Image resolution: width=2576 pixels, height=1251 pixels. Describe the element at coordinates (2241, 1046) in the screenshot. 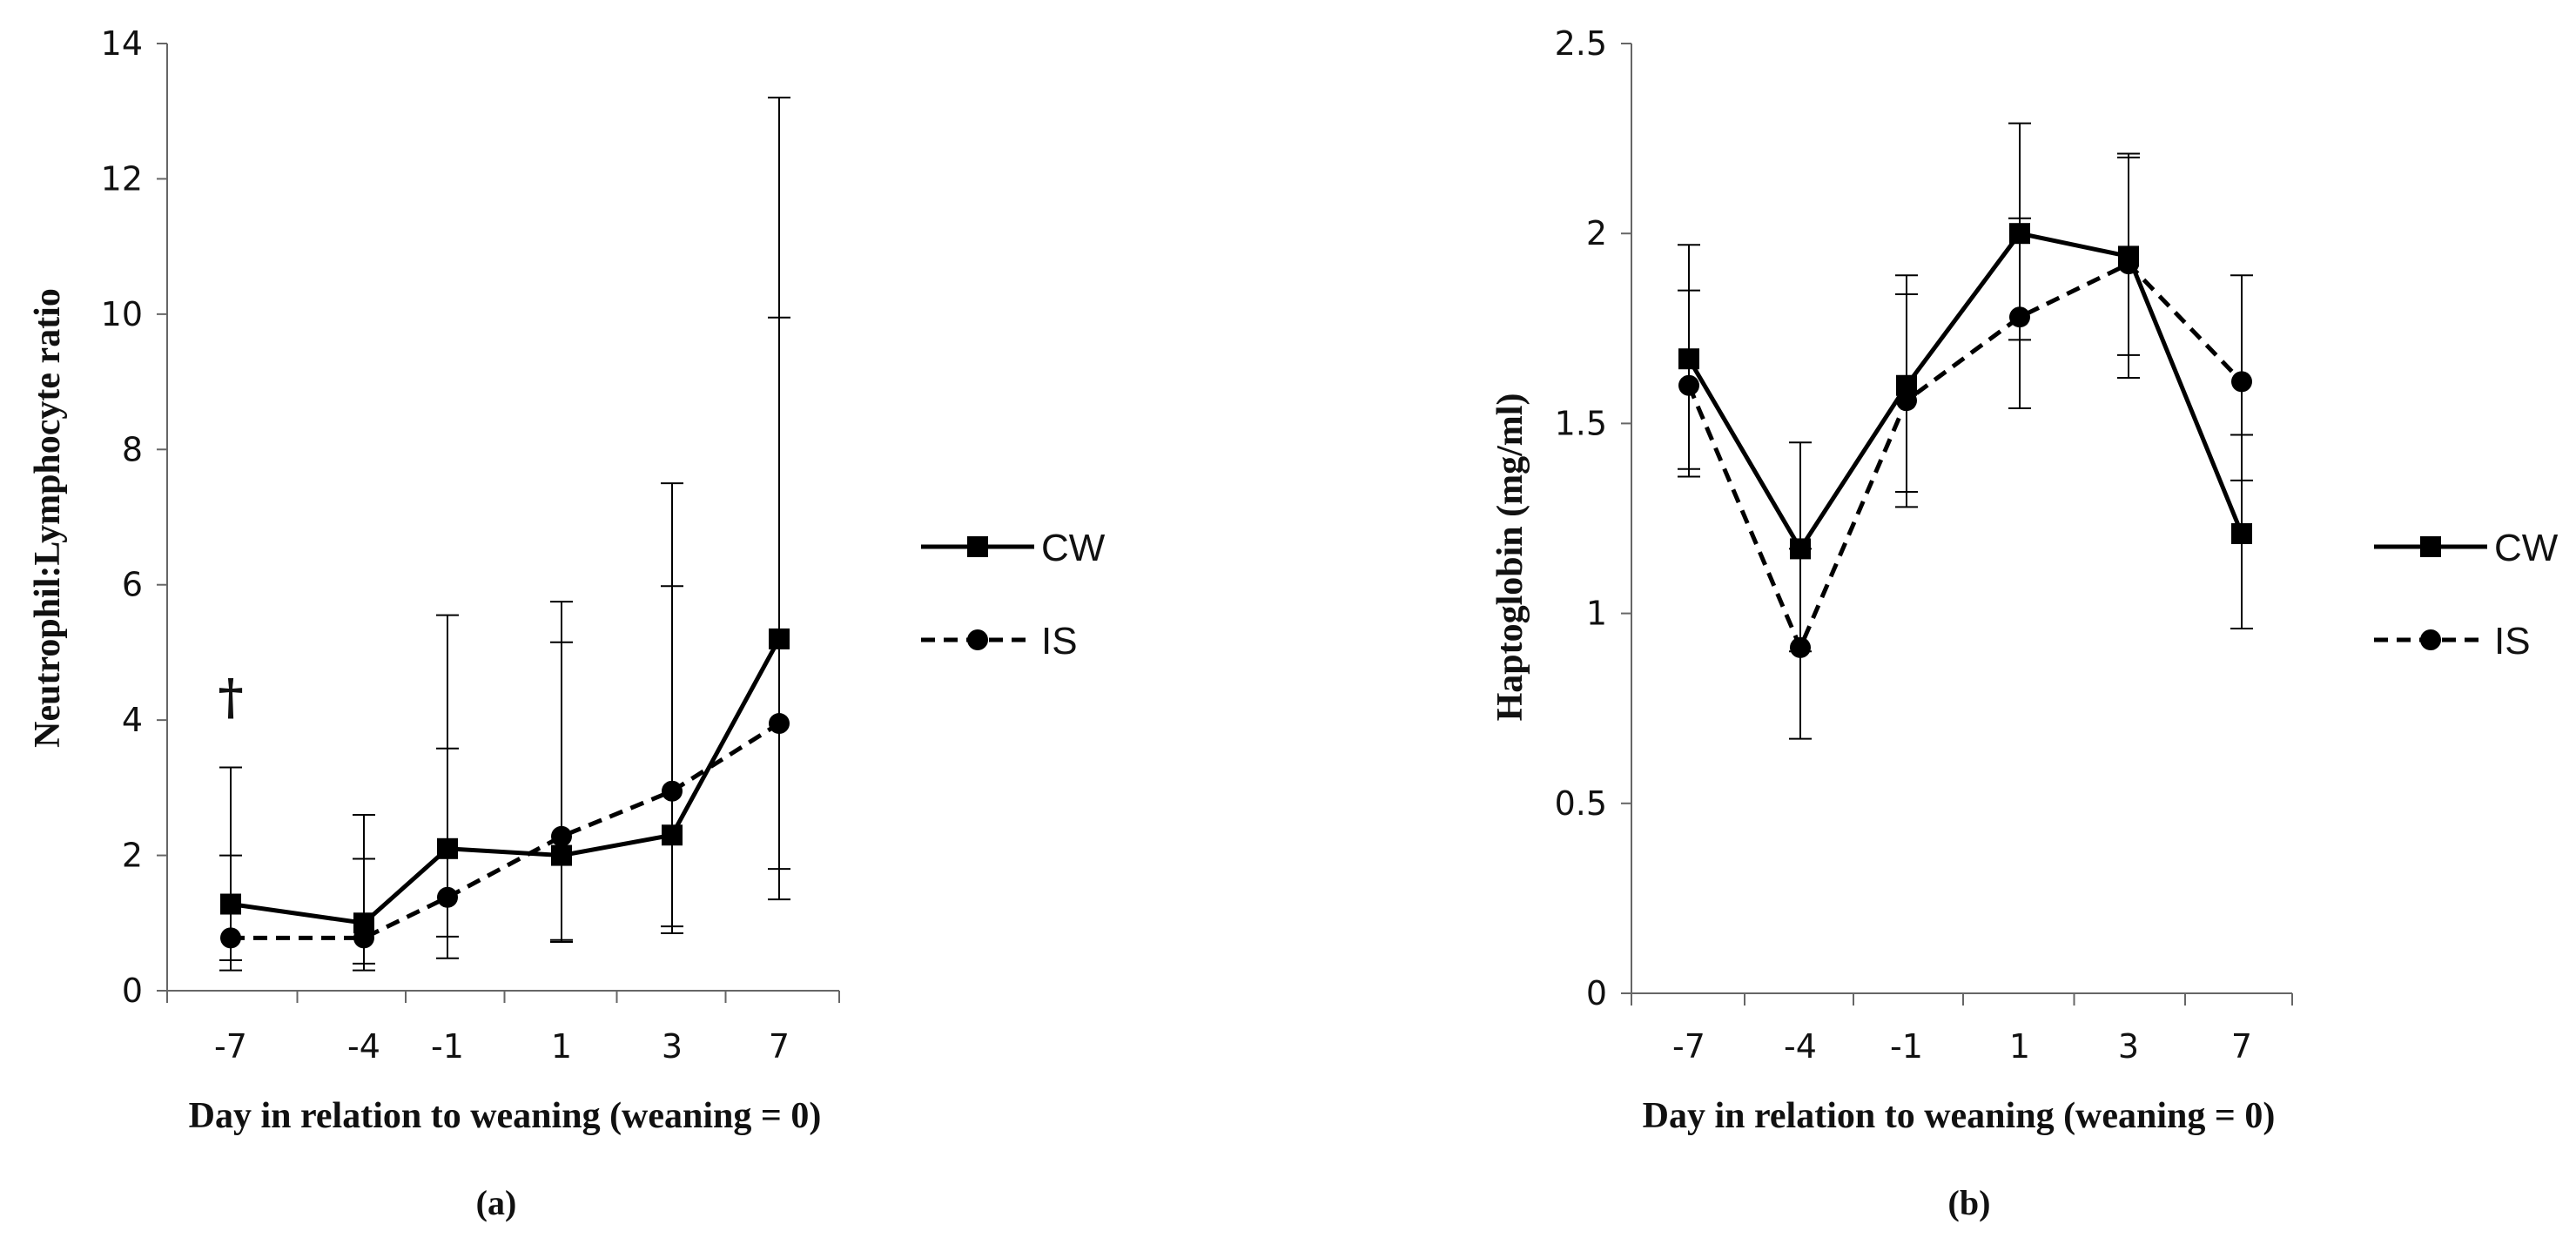

I see `chart-b-x-tick-label: 7` at that location.